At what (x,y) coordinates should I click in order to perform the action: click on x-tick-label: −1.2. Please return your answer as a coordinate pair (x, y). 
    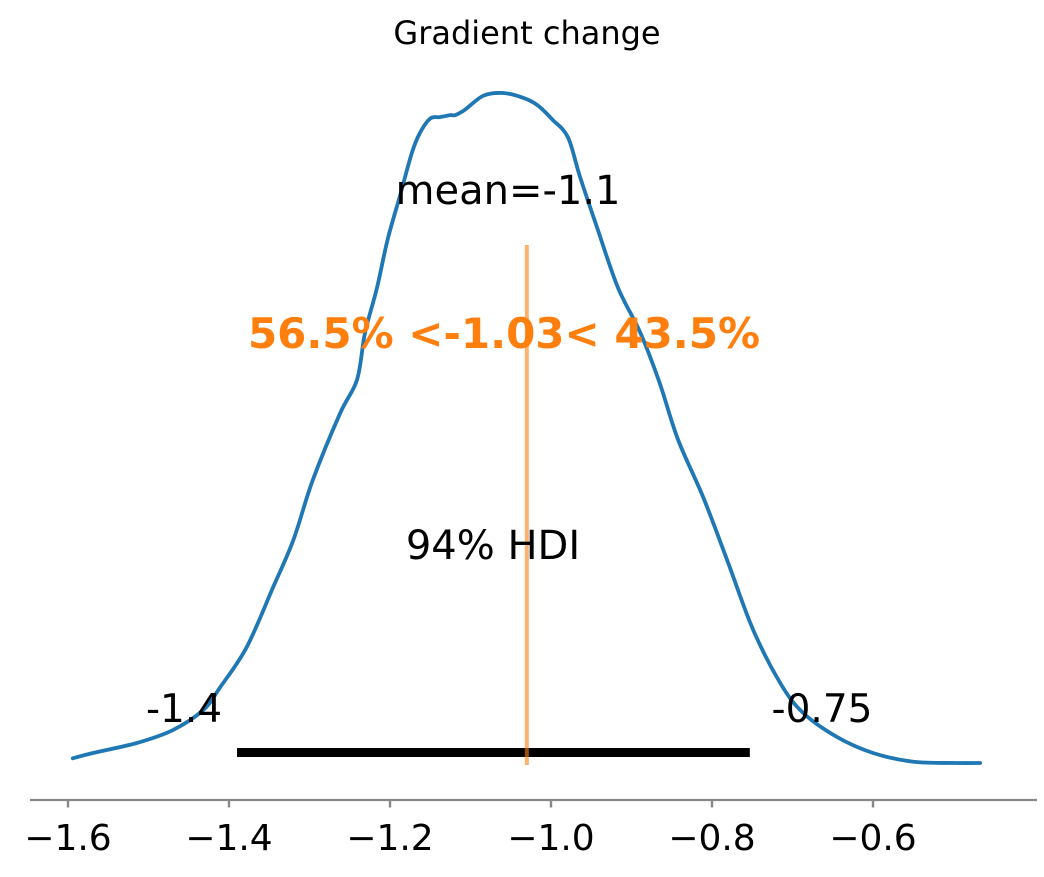
    Looking at the image, I should click on (389, 838).